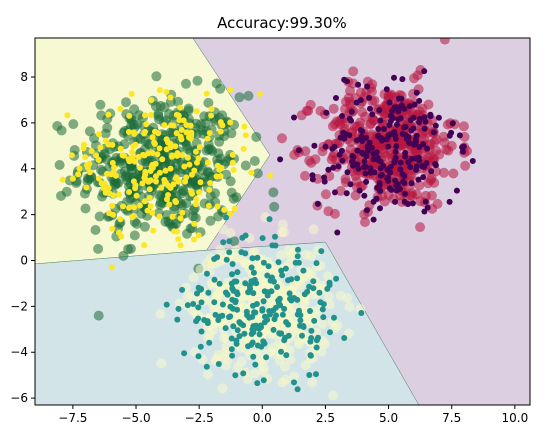 The width and height of the screenshot is (547, 446). I want to click on y-tick-label: 6, so click(24, 123).